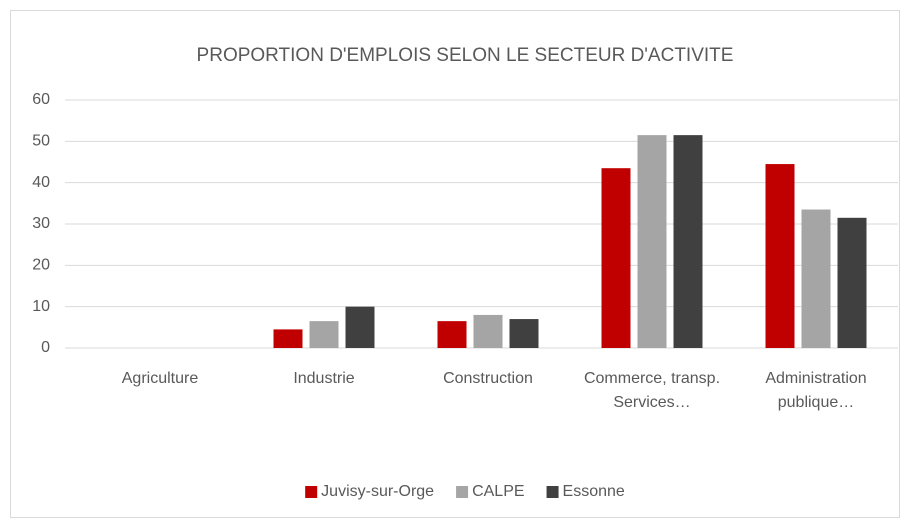 The image size is (911, 520). I want to click on y-tick-label: 50, so click(41, 141).